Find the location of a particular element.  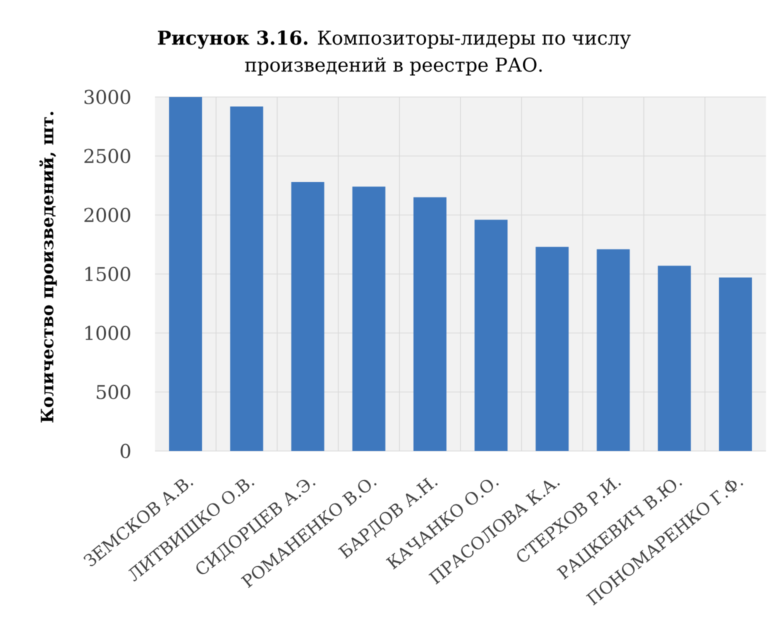

y-tick-label: 1000 is located at coordinates (107, 333).